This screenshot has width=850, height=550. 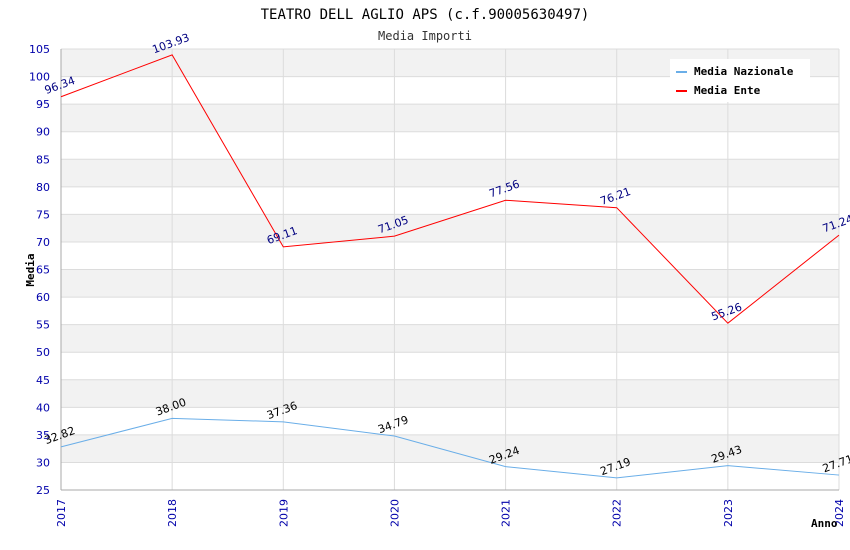 What do you see at coordinates (43, 132) in the screenshot?
I see `y-tick-label: 90` at bounding box center [43, 132].